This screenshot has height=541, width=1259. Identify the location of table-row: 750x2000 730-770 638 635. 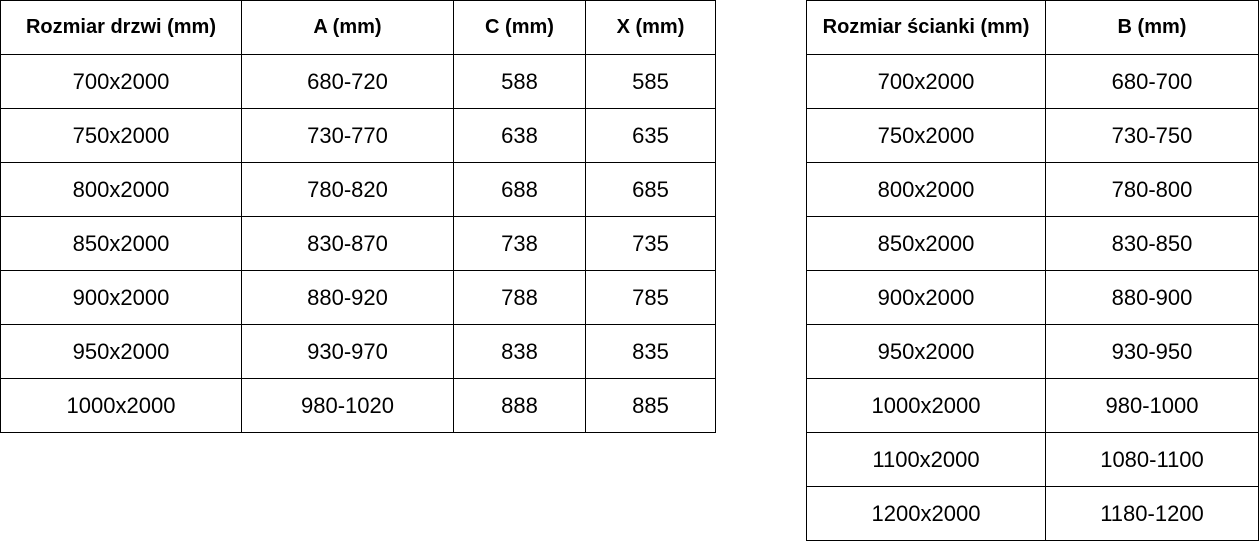
(358, 135).